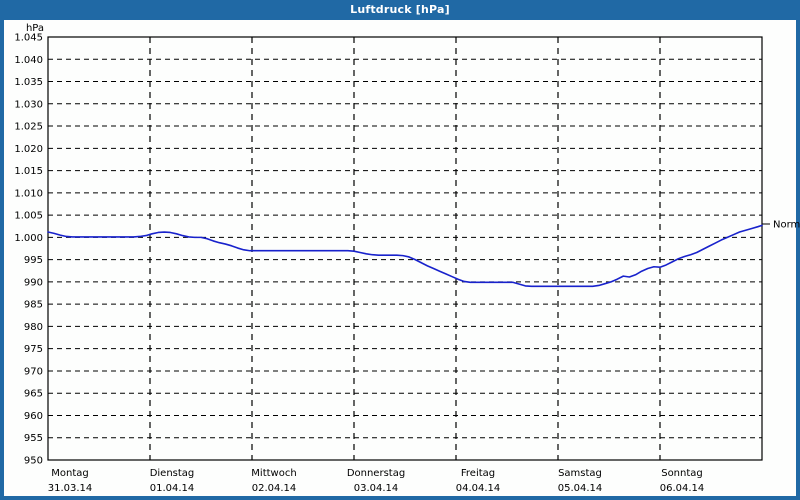 This screenshot has width=800, height=500. What do you see at coordinates (33, 438) in the screenshot?
I see `y-axis-tick-label: 955` at bounding box center [33, 438].